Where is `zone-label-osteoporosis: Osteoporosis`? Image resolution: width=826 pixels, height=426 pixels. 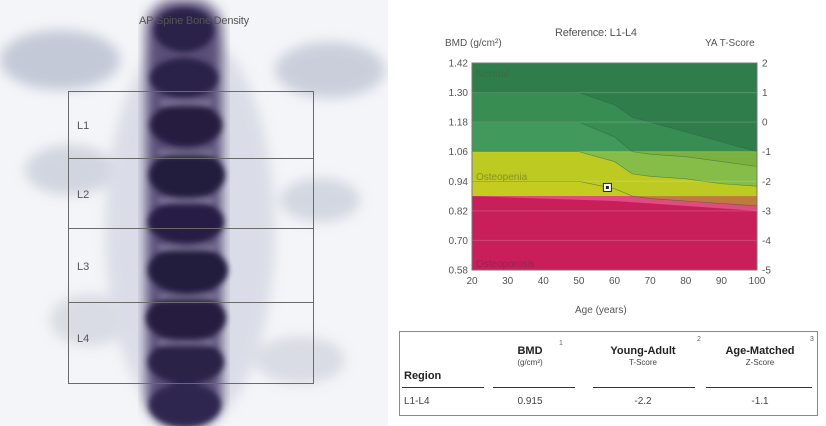
zone-label-osteoporosis: Osteoporosis is located at coordinates (505, 264).